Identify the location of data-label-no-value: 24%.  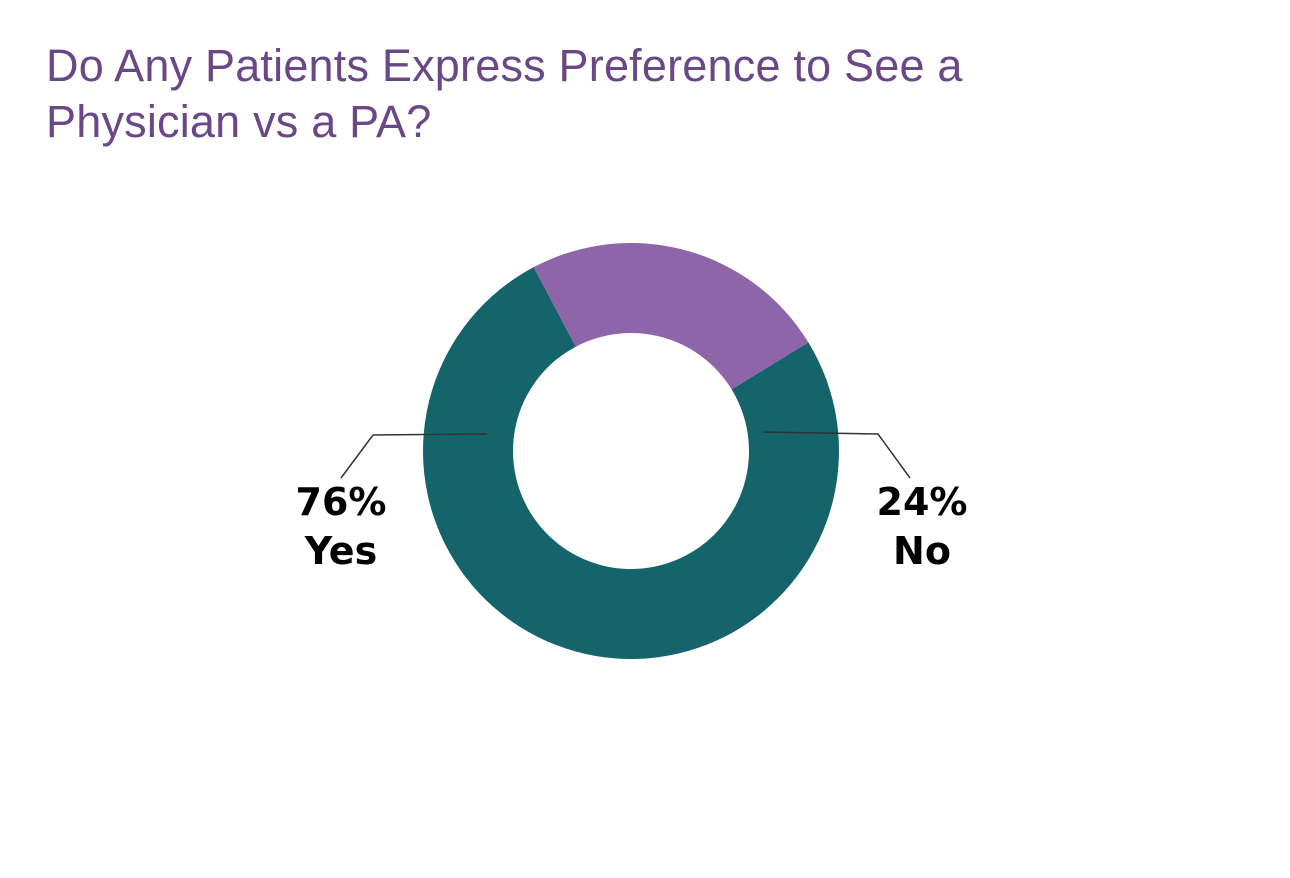
(922, 502).